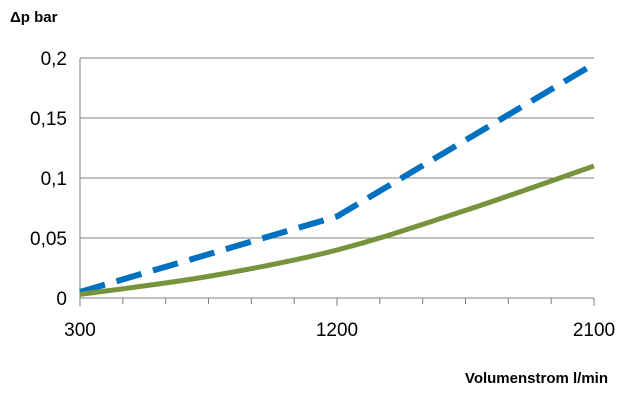 The height and width of the screenshot is (395, 621). What do you see at coordinates (54, 59) in the screenshot?
I see `y-tick-label: 0,2` at bounding box center [54, 59].